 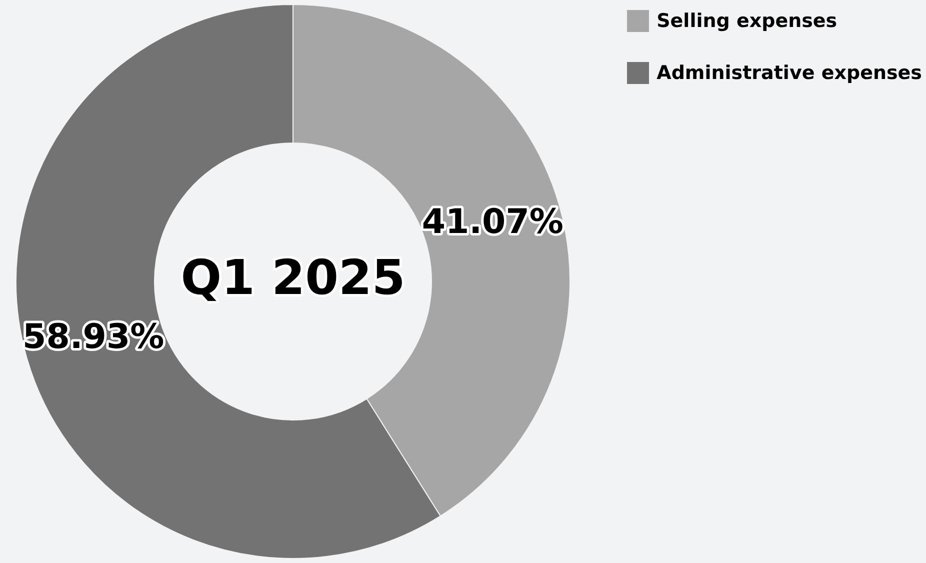 What do you see at coordinates (493, 222) in the screenshot?
I see `data-label: 41.07%` at bounding box center [493, 222].